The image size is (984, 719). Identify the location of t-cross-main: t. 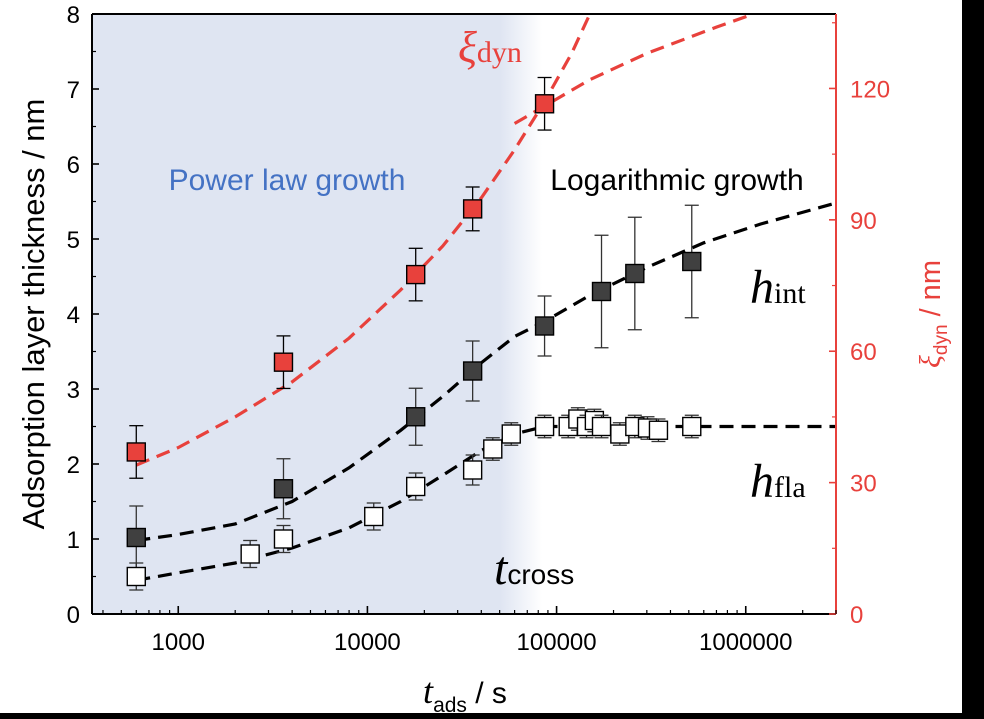
(501, 568).